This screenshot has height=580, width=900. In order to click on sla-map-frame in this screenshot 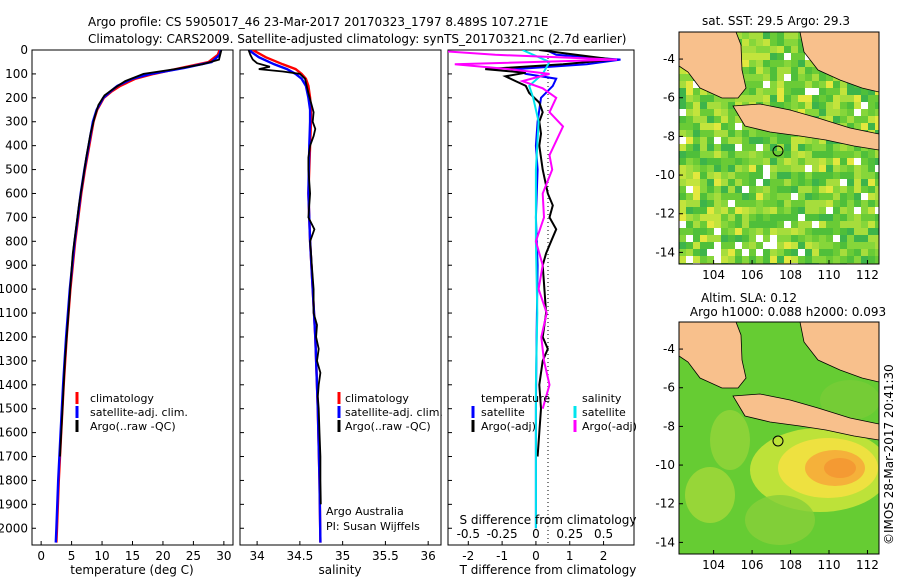, I will do `click(779, 438)`.